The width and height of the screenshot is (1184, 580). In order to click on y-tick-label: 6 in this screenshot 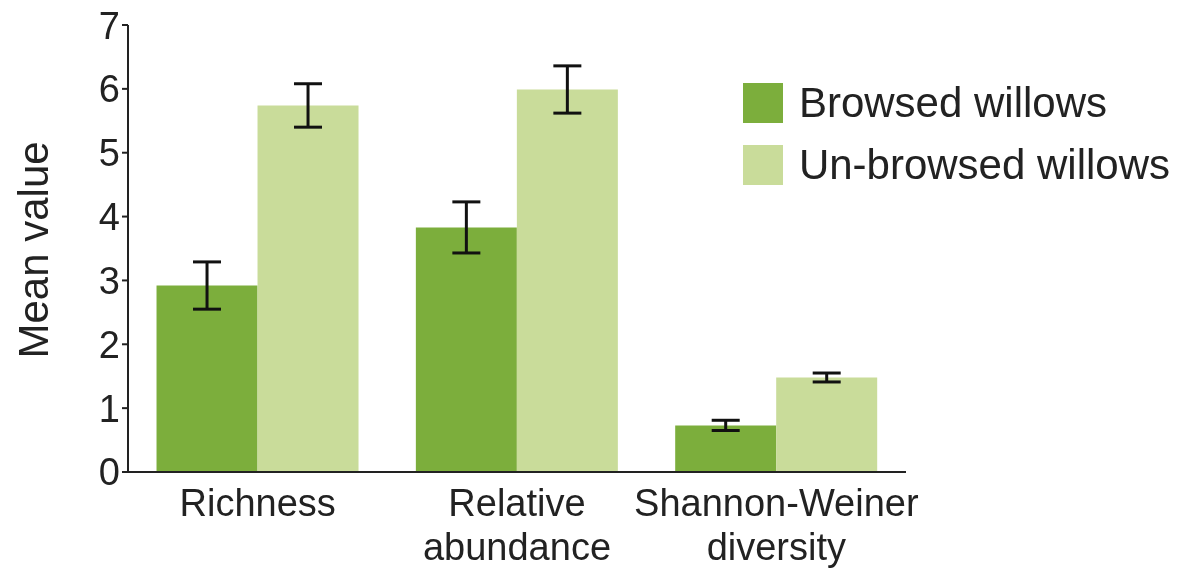, I will do `click(109, 89)`.